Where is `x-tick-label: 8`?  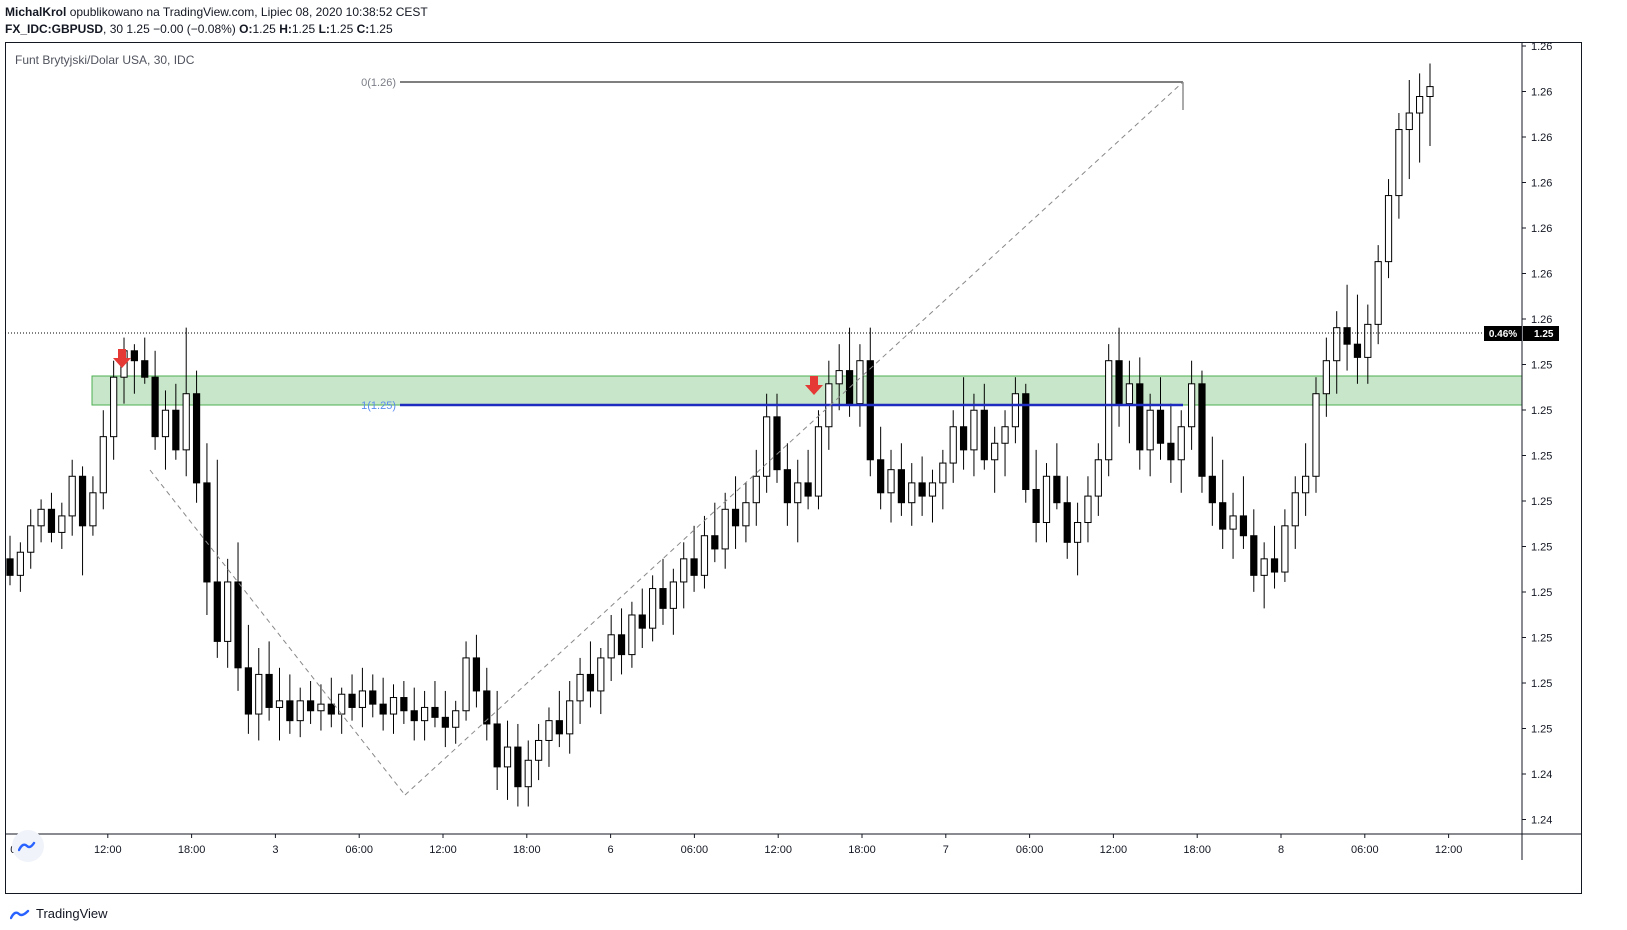 x-tick-label: 8 is located at coordinates (1281, 850).